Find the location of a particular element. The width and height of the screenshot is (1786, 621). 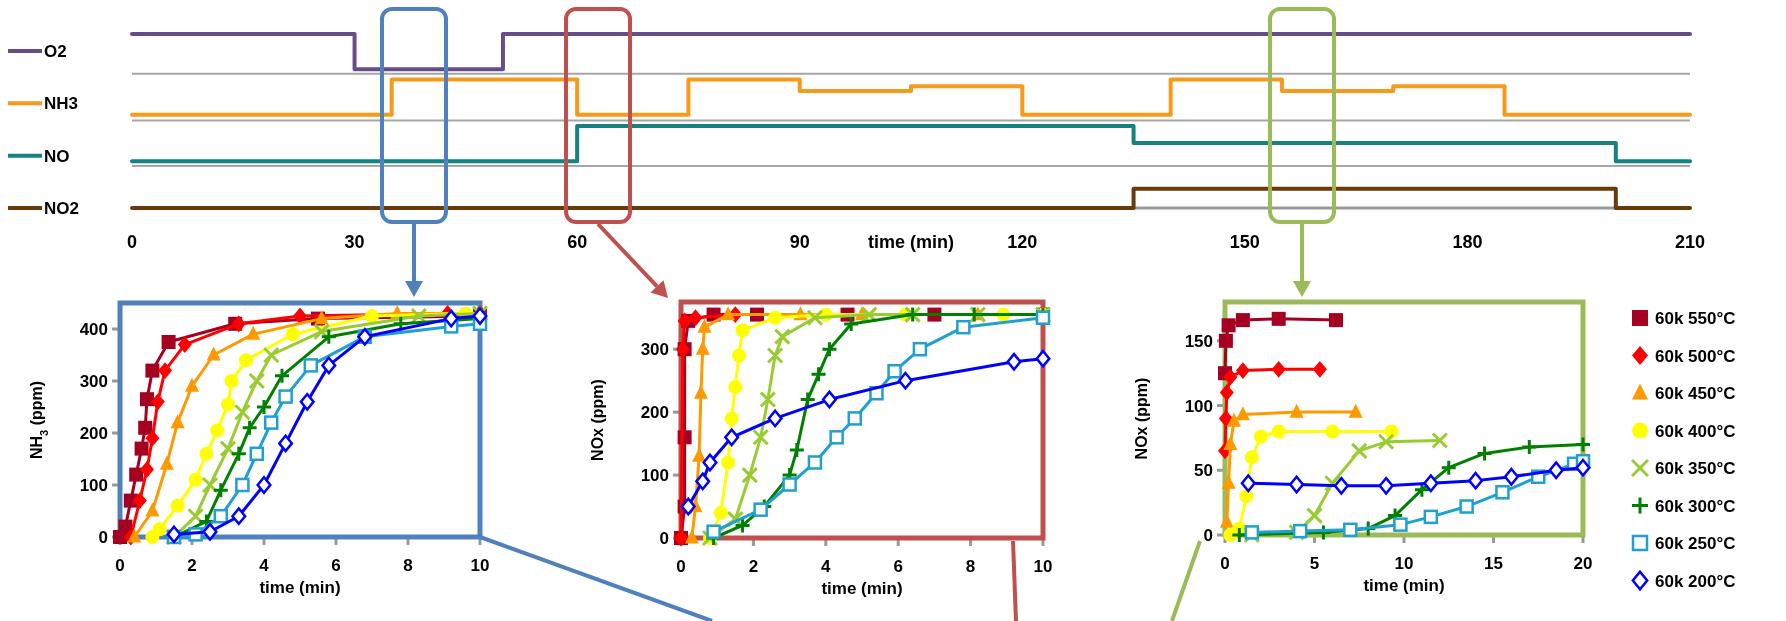

x-tick-label: 60 is located at coordinates (577, 242).